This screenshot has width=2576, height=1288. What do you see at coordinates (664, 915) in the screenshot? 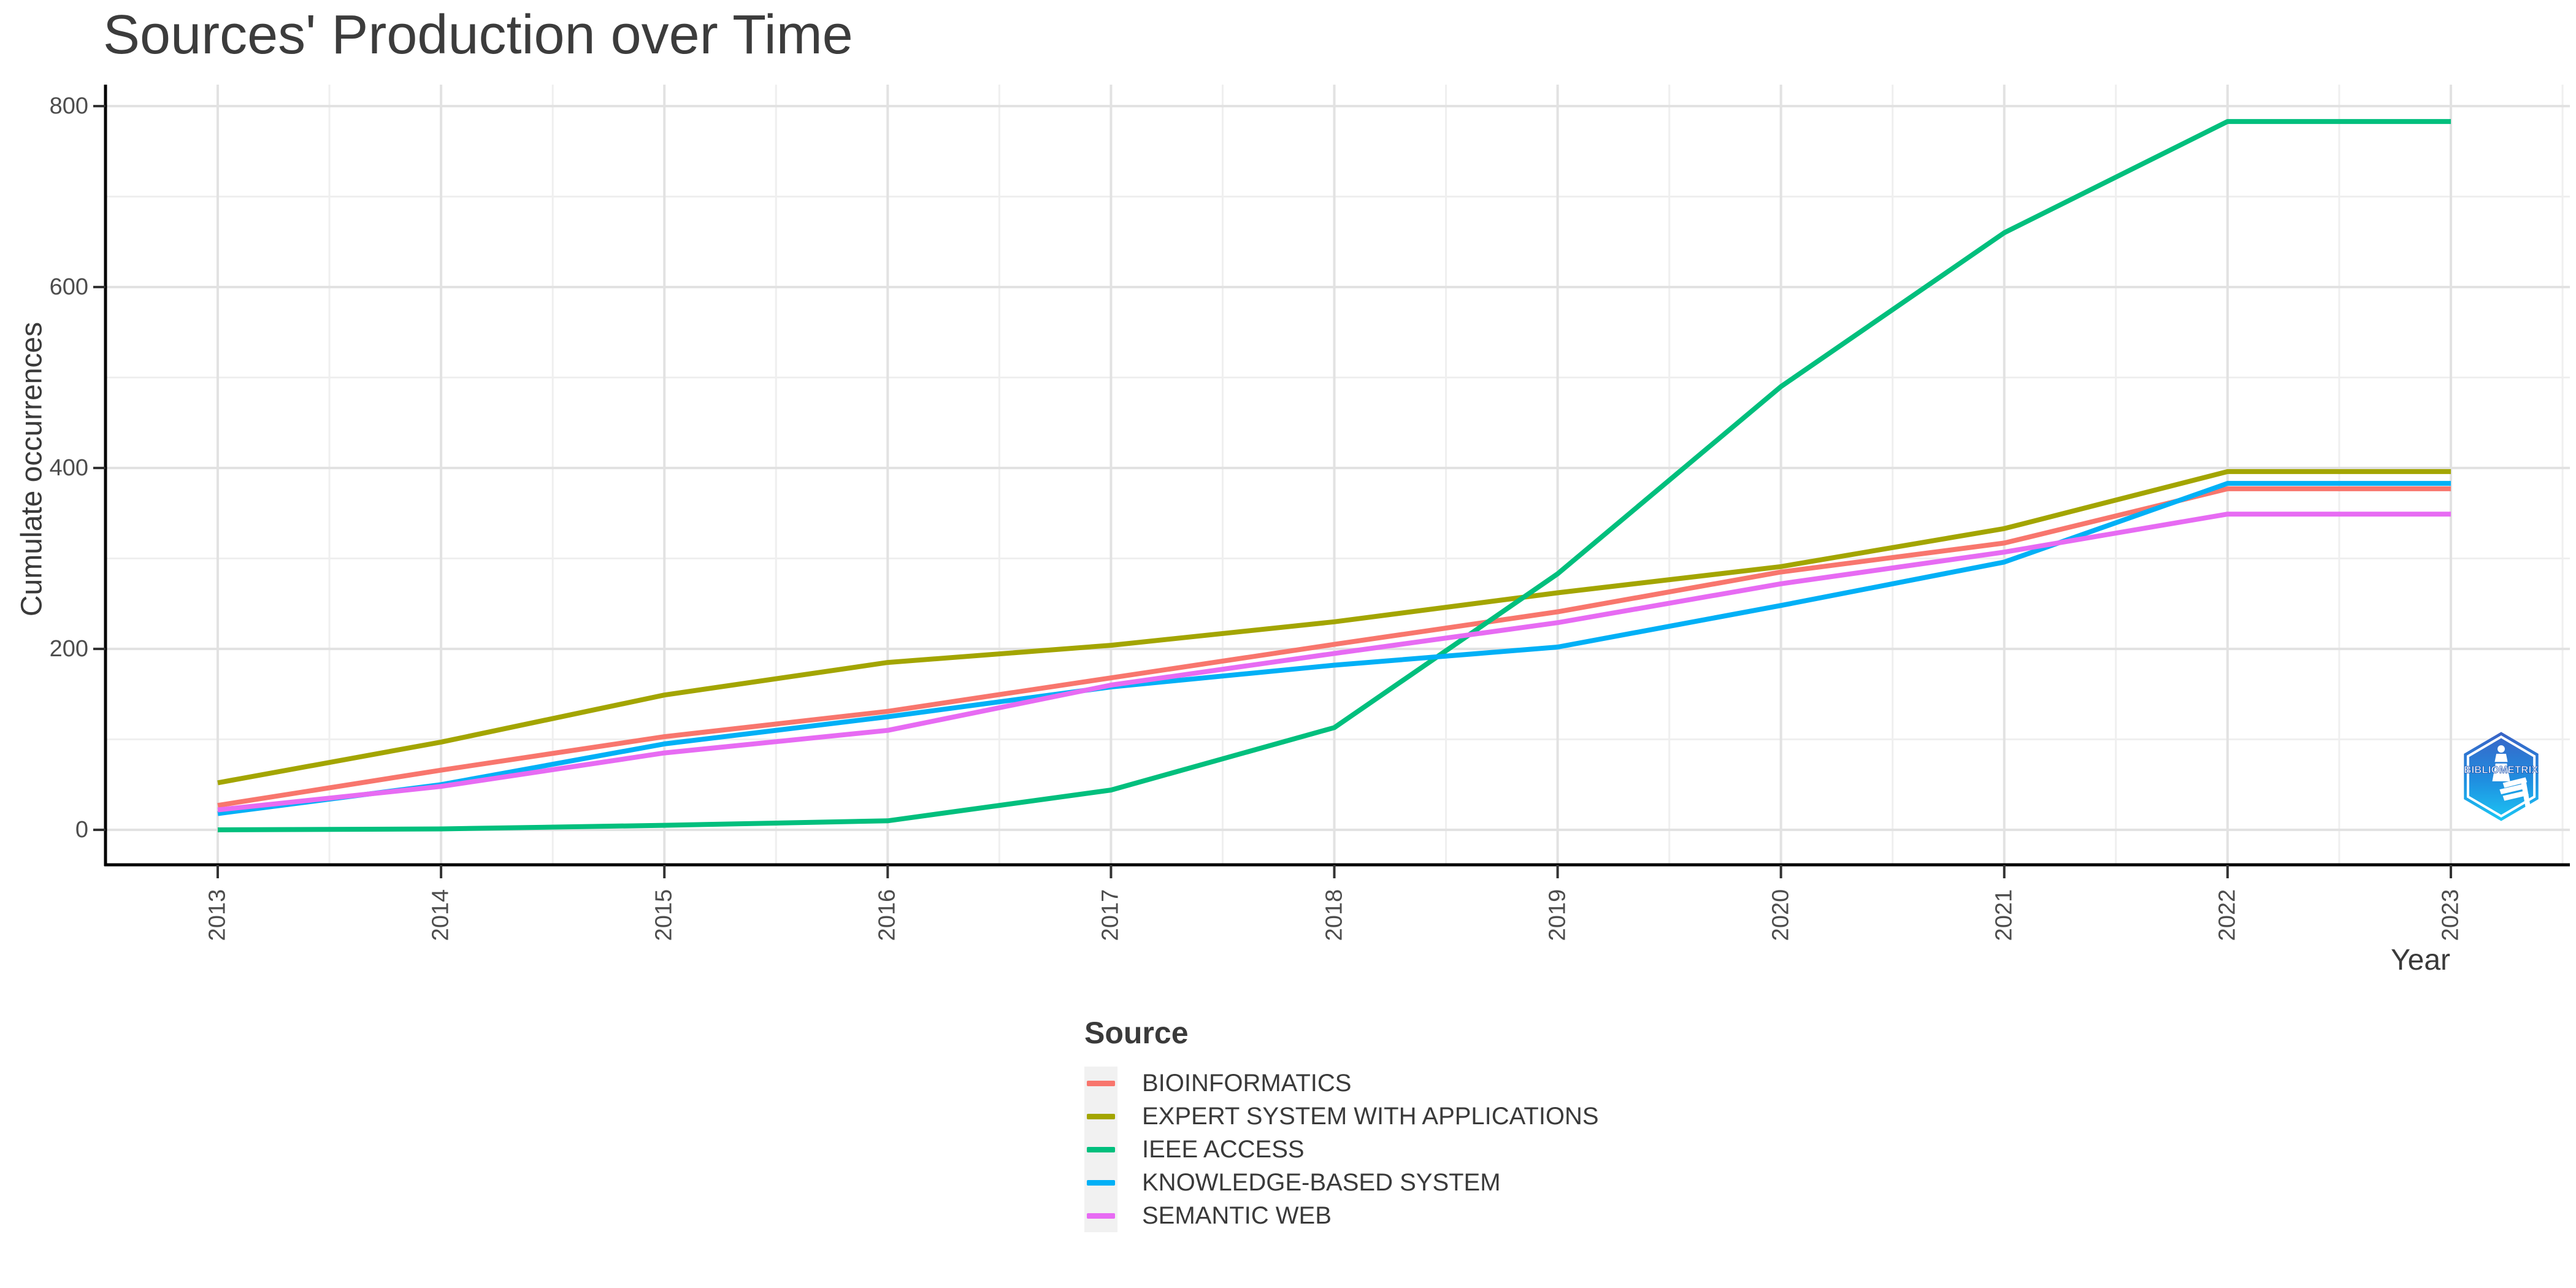
I see `x-tick-label: 2015` at bounding box center [664, 915].